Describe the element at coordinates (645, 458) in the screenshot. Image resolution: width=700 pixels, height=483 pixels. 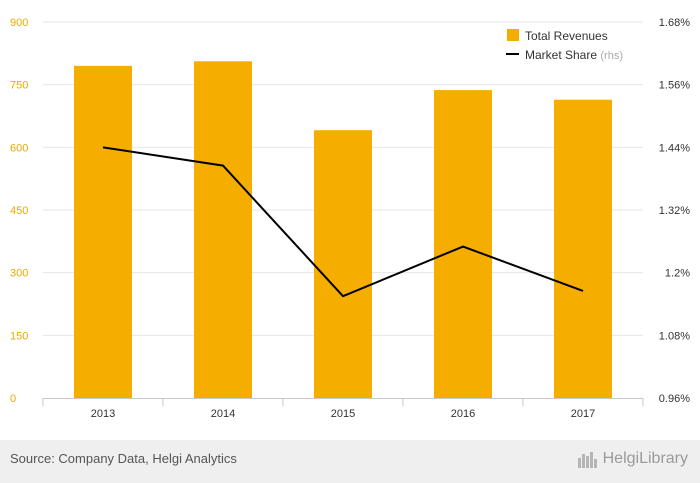
I see `brand-text: HelgiLibrary` at that location.